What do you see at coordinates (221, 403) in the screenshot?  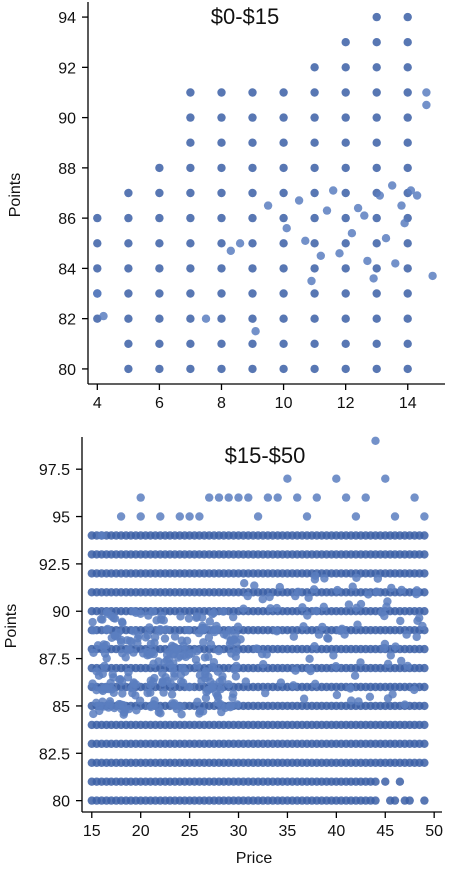 I see `x-tick-label: 8` at bounding box center [221, 403].